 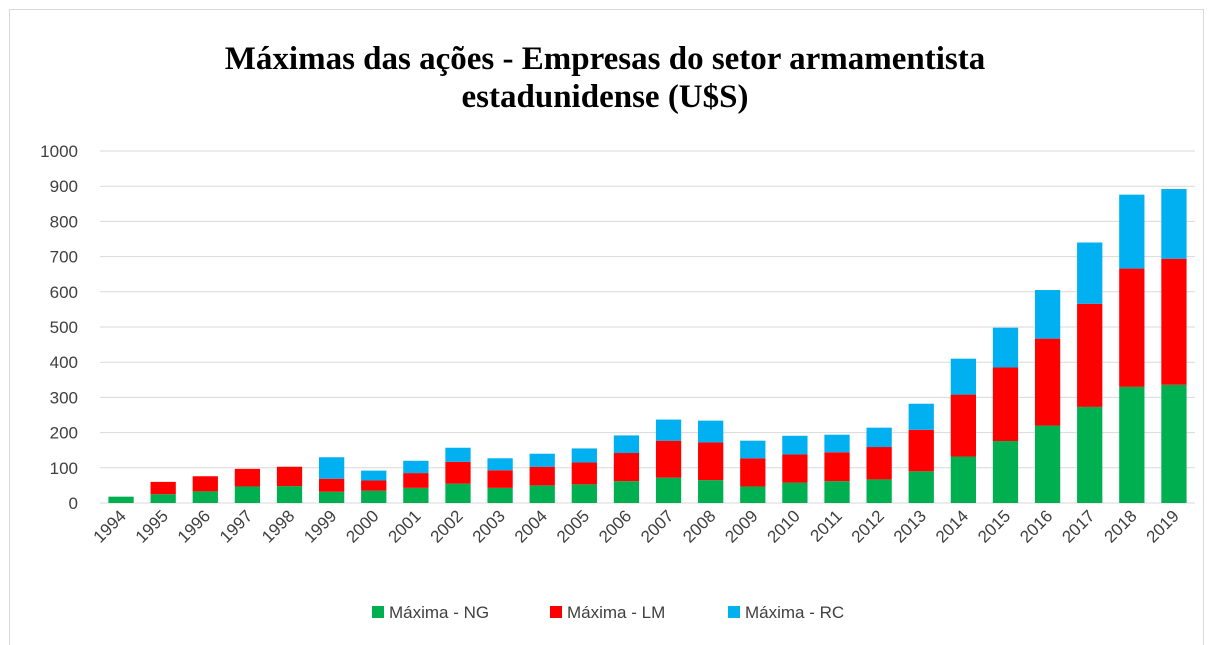 I want to click on y-tick-label: 200, so click(x=64, y=433).